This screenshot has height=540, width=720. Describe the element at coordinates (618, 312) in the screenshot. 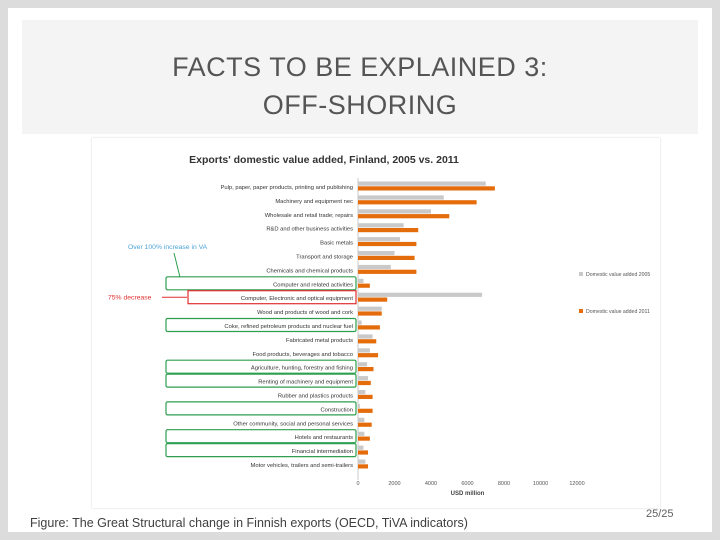

I see `legend-label: Domestic value added 2011` at that location.